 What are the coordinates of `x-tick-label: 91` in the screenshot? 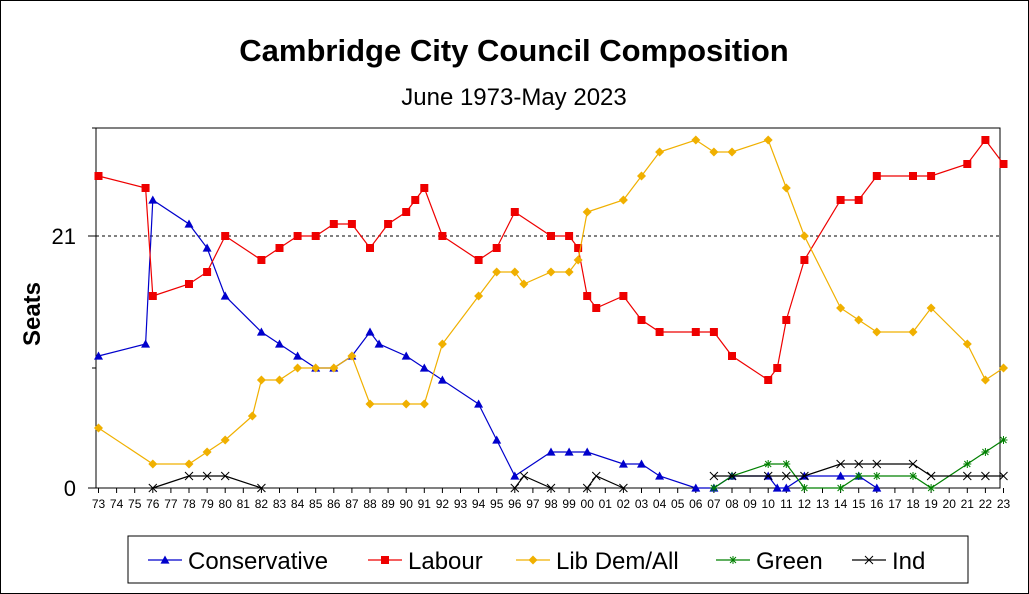 It's located at (425, 504).